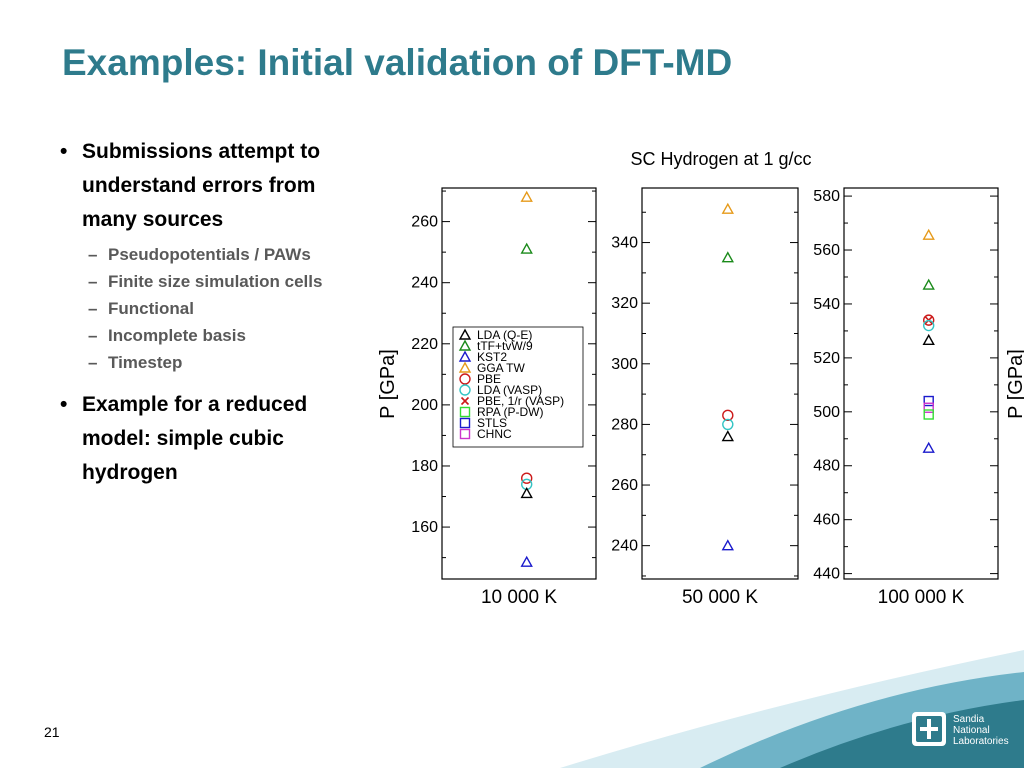 This screenshot has height=768, width=1024. I want to click on sub-bullet: – Incomplete basis, so click(167, 335).